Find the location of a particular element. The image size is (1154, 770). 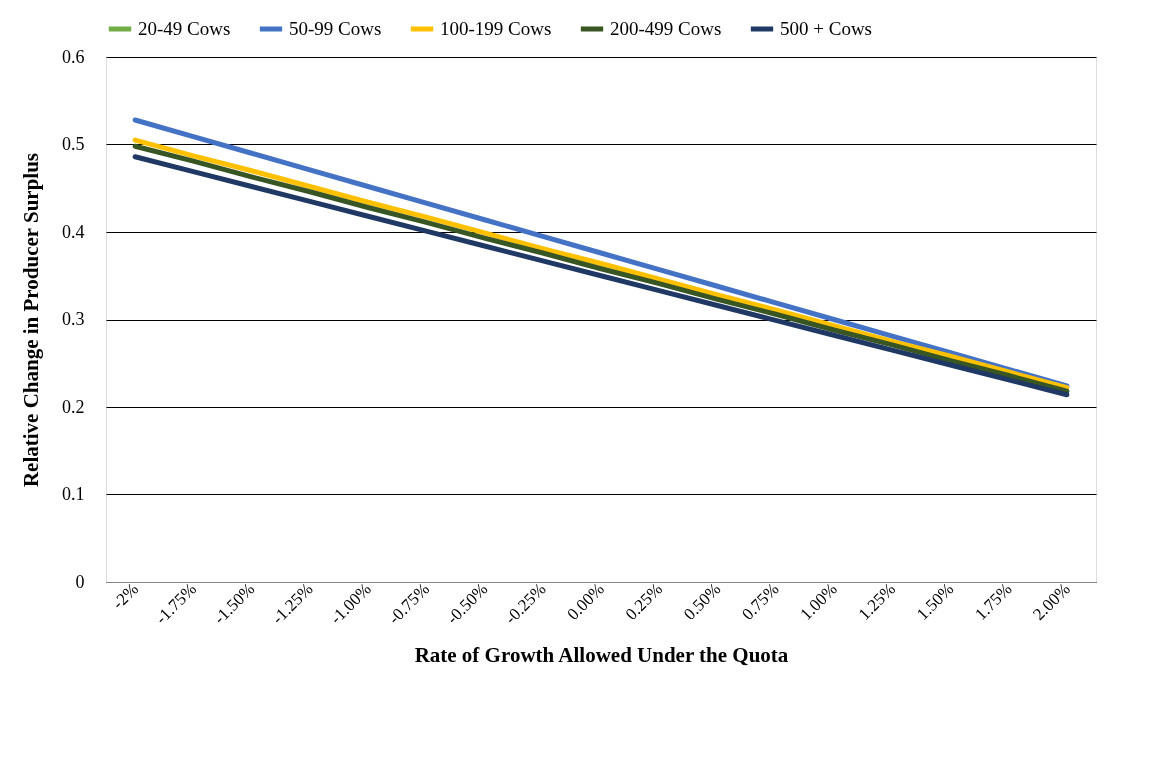

y-tick-label: 0.3 is located at coordinates (73, 319).